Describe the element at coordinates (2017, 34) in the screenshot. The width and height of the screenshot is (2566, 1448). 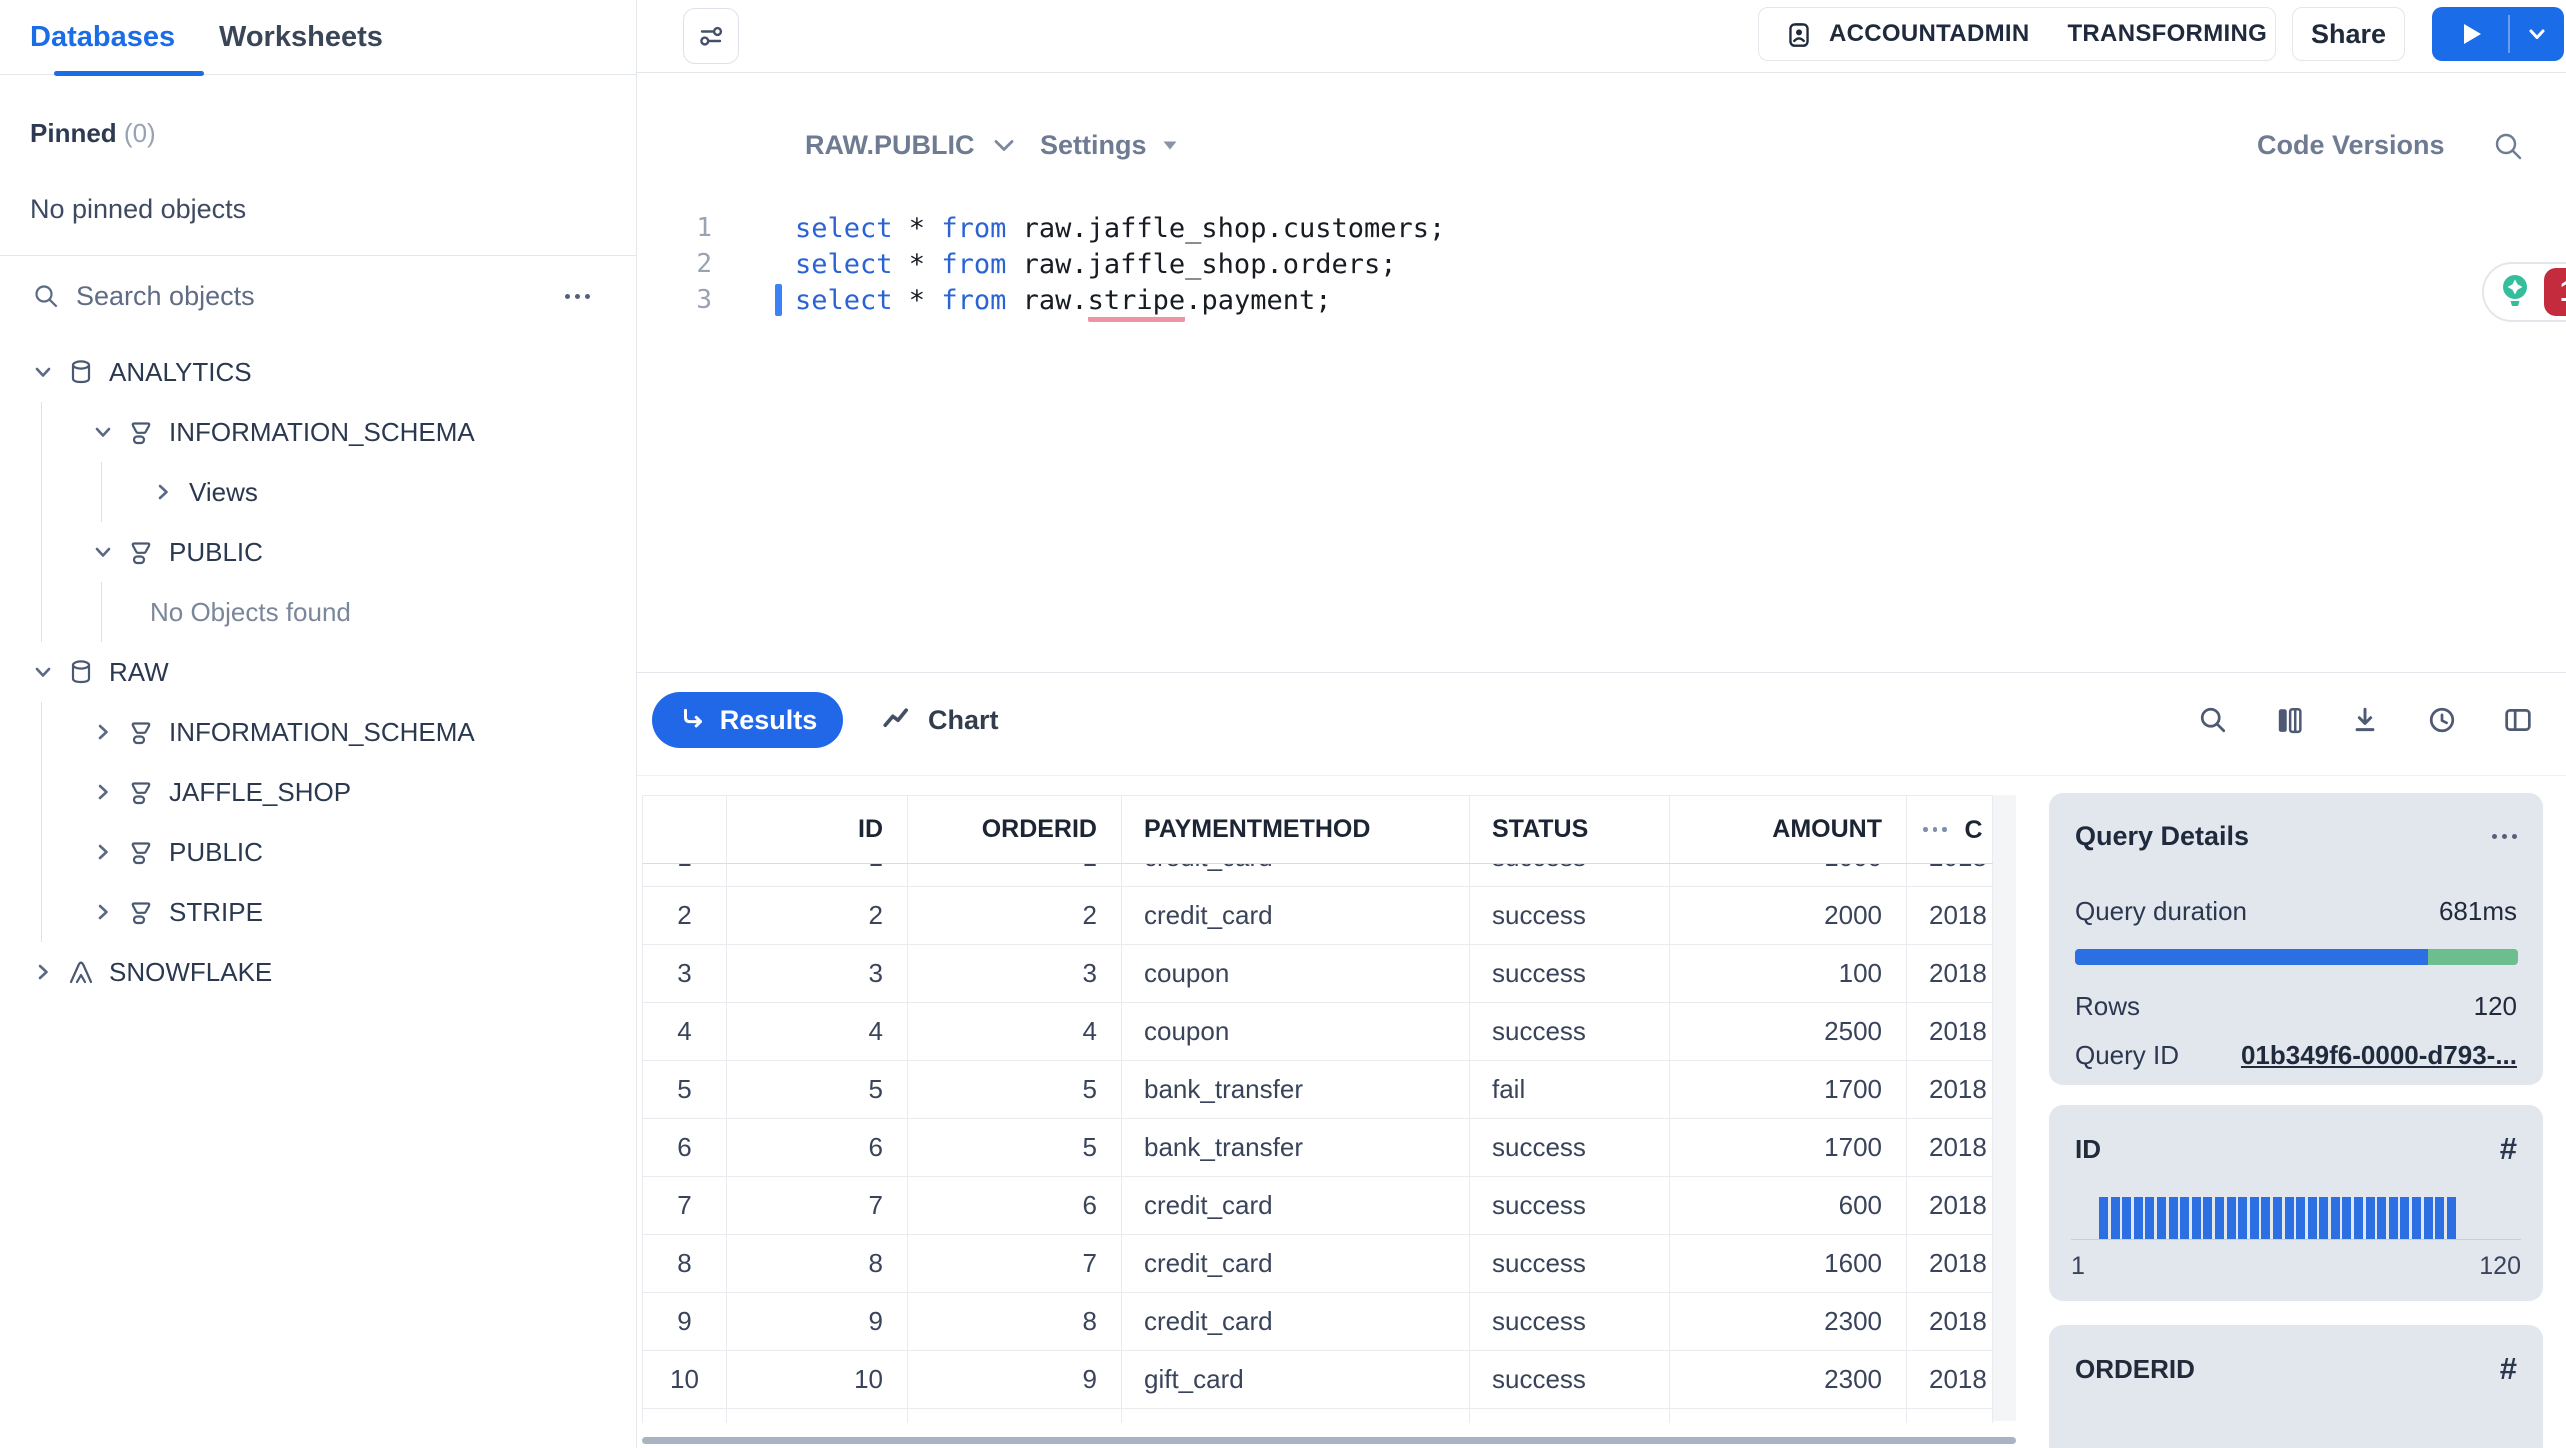
I see `context-selector: ACCOUNTADMIN TRANSFORMING` at that location.